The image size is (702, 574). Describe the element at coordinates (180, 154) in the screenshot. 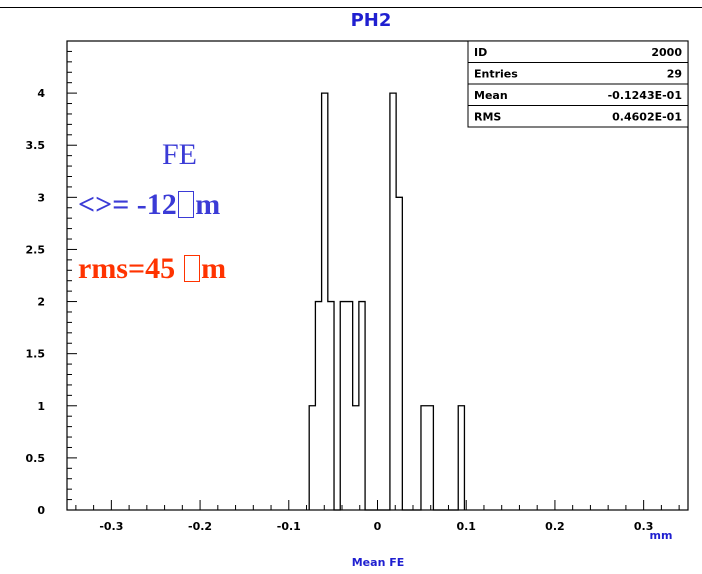

I see `annotation-fe: FE` at that location.